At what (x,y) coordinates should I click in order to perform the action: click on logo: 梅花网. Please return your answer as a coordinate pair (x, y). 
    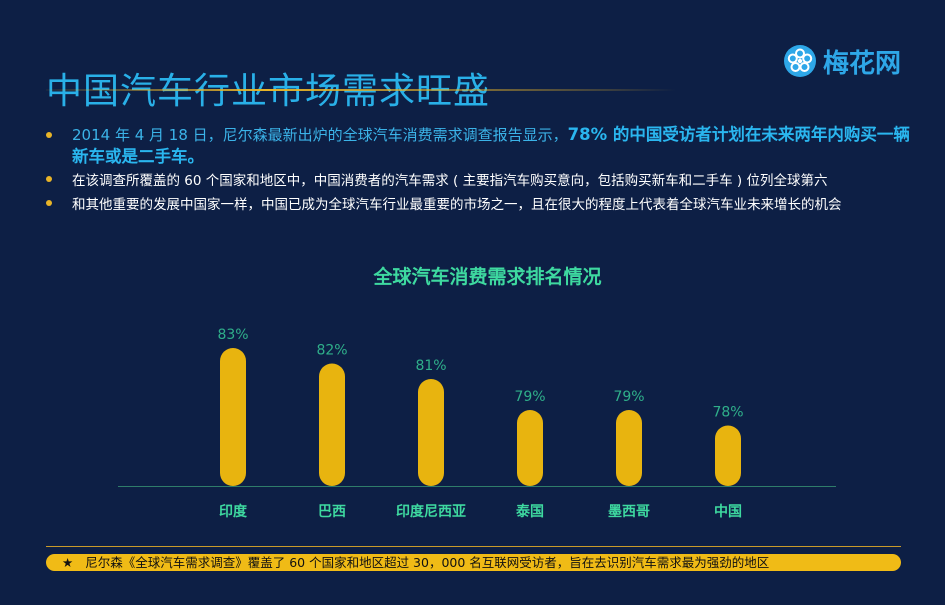
    Looking at the image, I should click on (842, 61).